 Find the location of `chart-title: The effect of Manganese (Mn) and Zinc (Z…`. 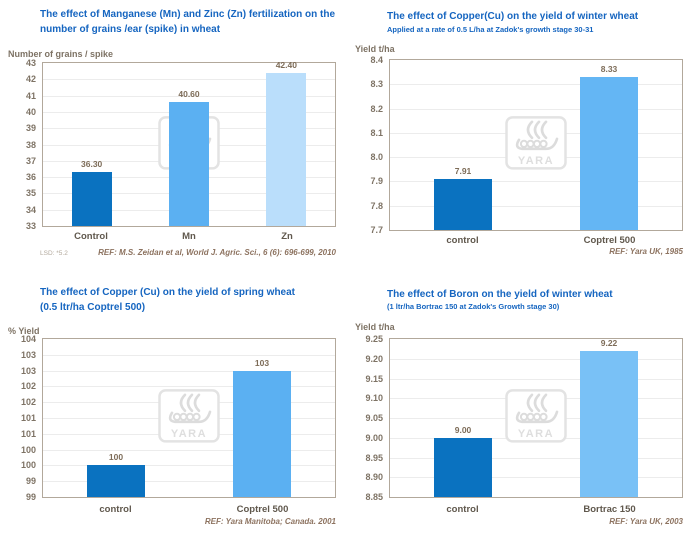

chart-title: The effect of Manganese (Mn) and Zinc (Z… is located at coordinates (187, 22).